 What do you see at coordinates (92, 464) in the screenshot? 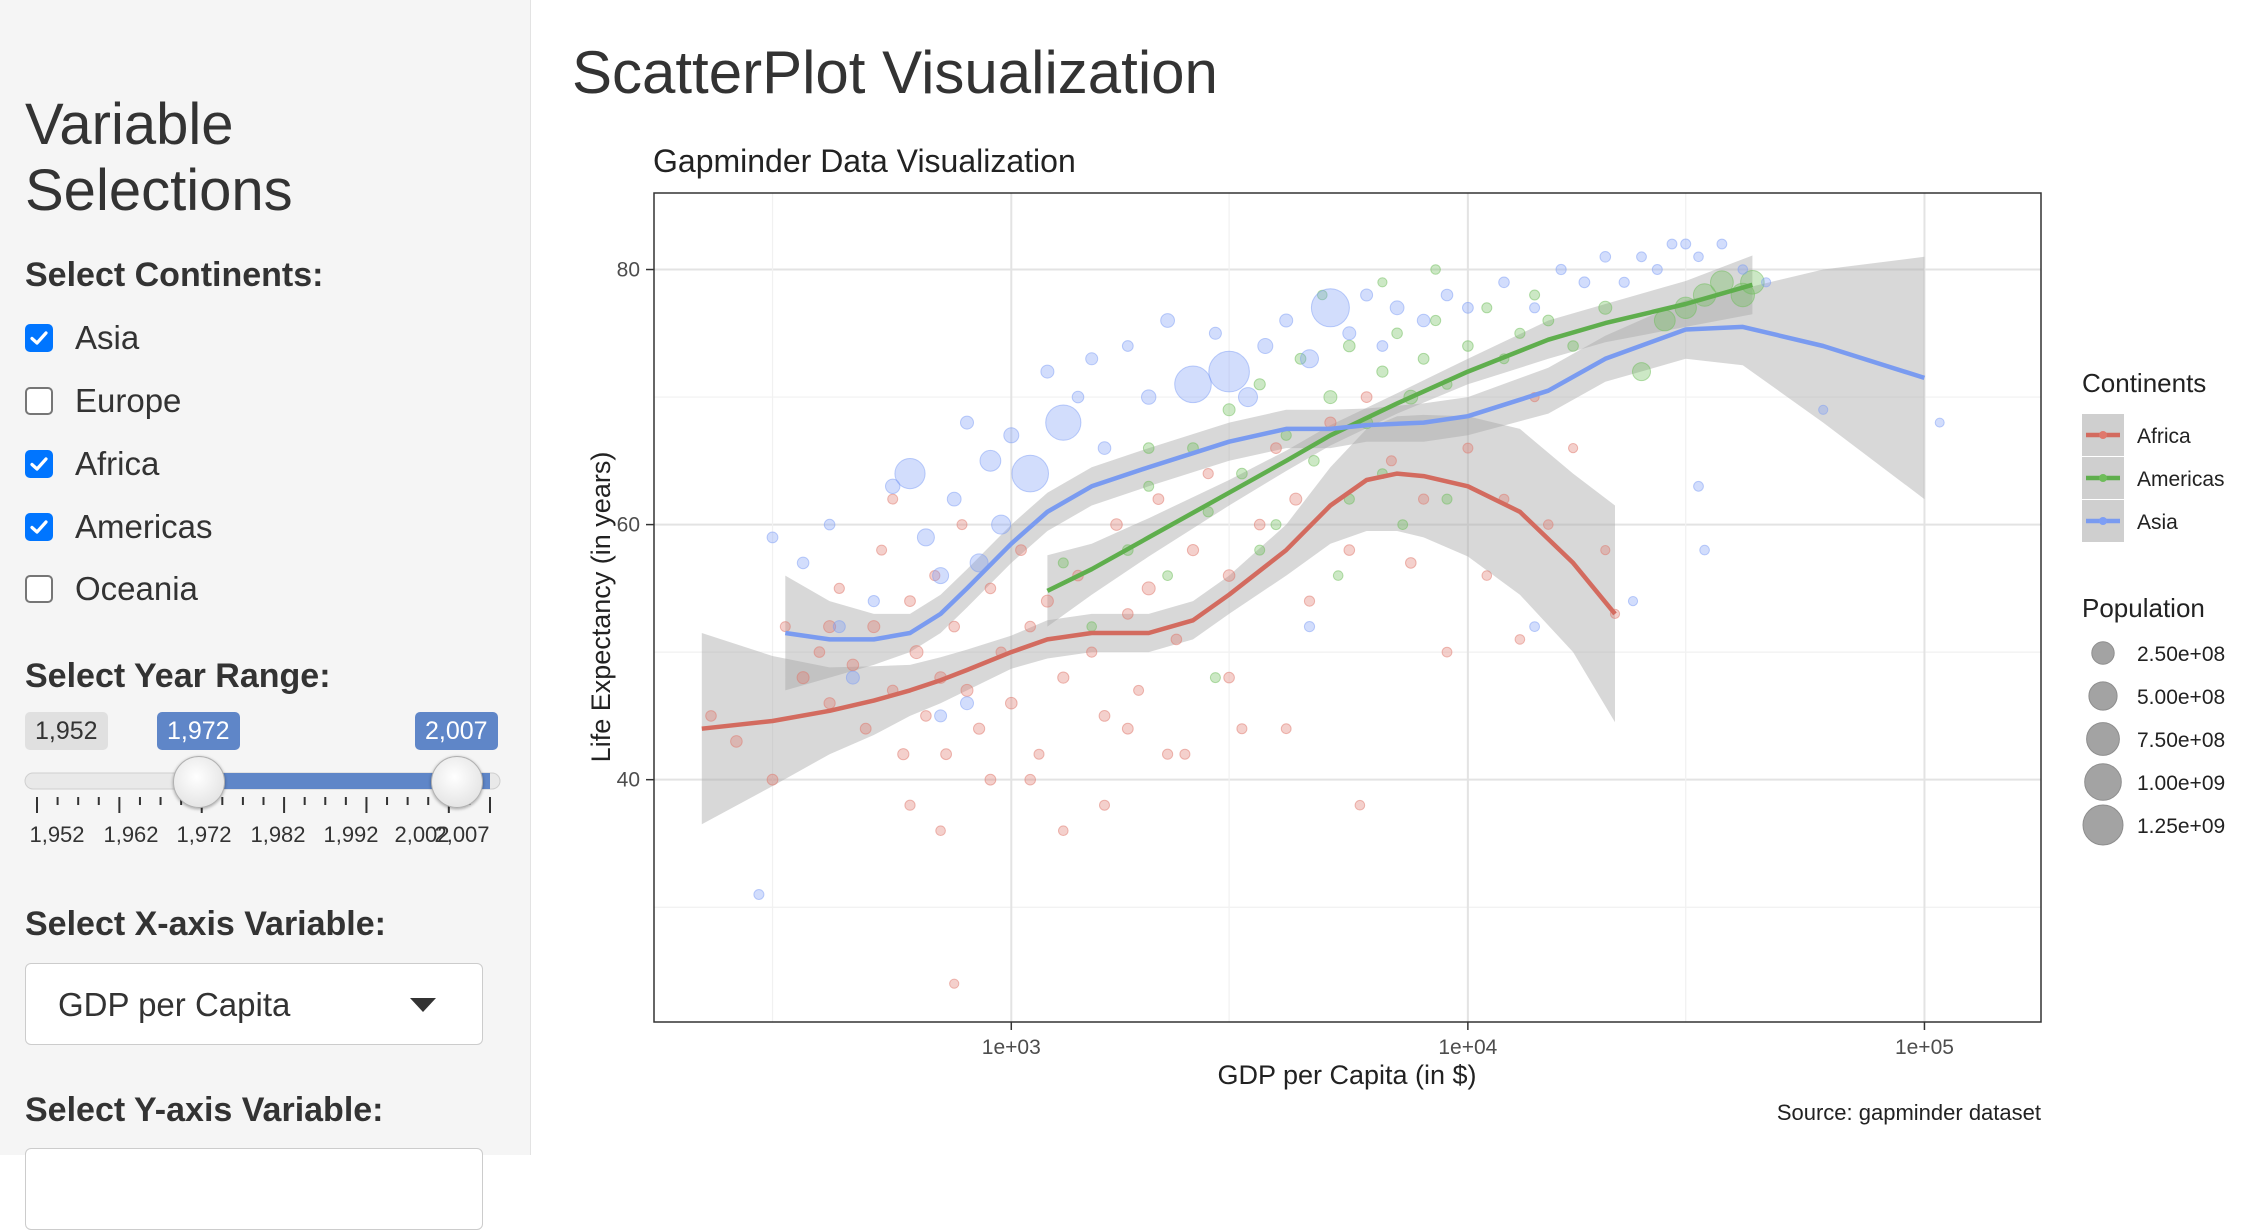
I see `checkbox-africa: Africa` at bounding box center [92, 464].